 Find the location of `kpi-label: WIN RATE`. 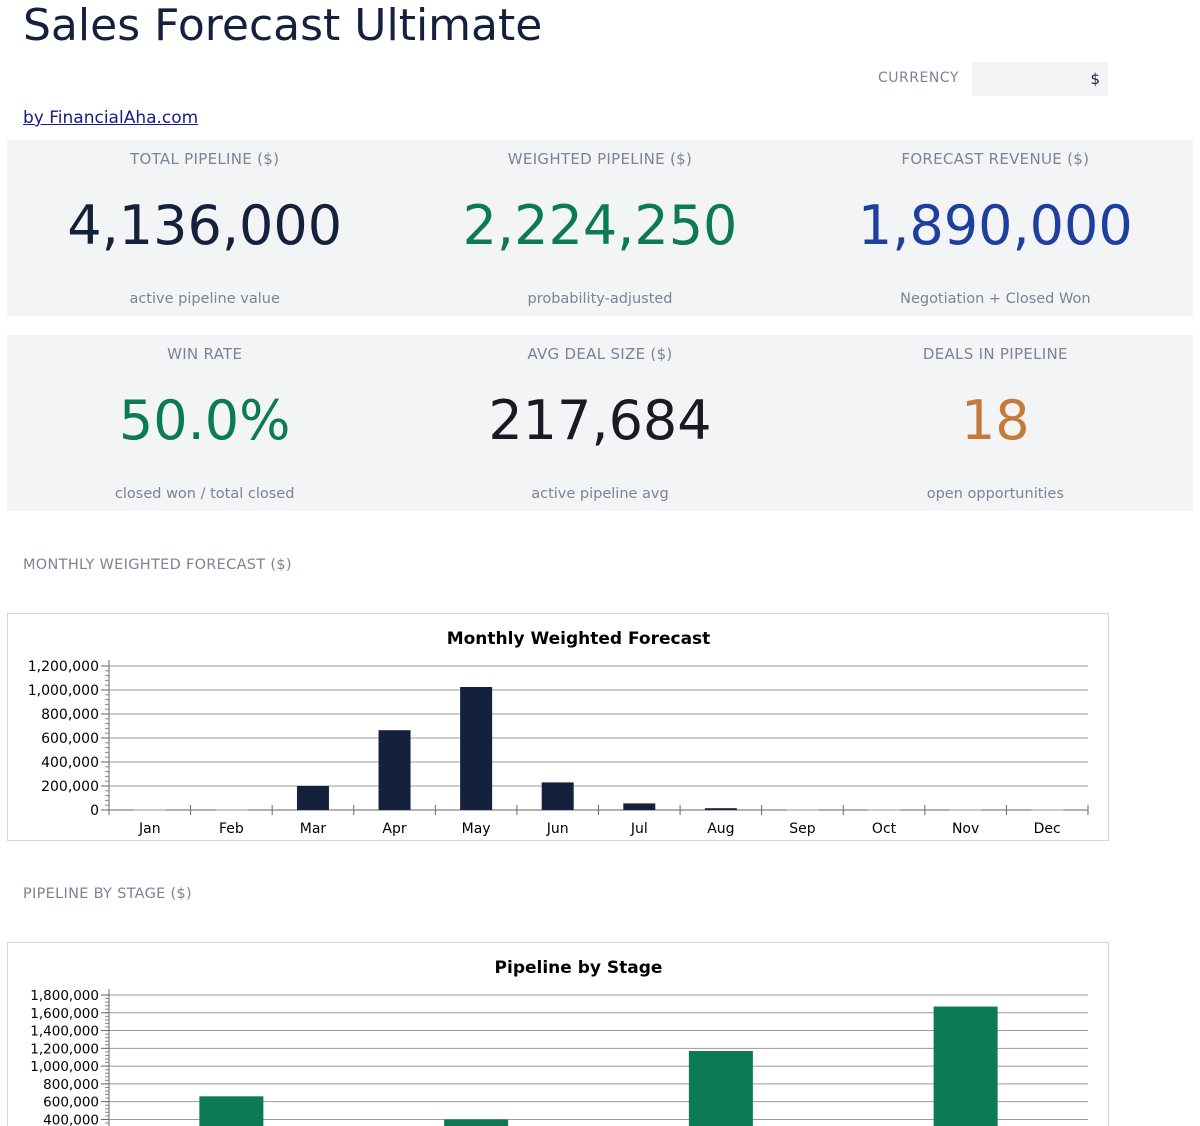

kpi-label: WIN RATE is located at coordinates (205, 354).